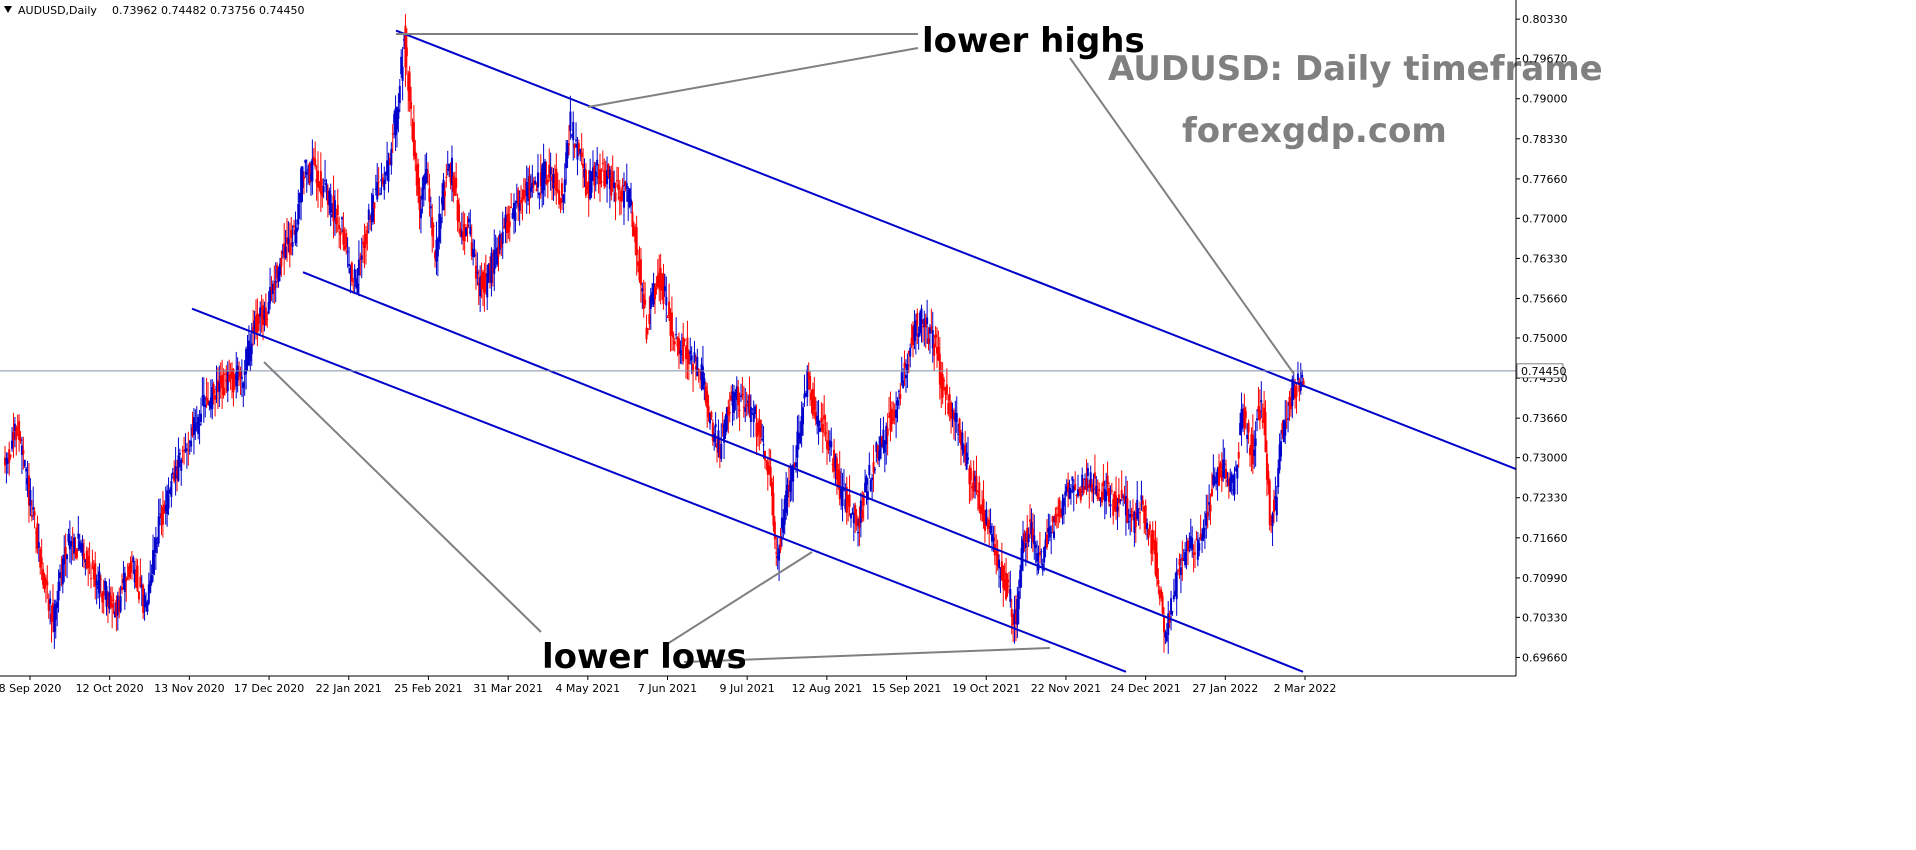  I want to click on y-tick-label: 0.71660, so click(1545, 538).